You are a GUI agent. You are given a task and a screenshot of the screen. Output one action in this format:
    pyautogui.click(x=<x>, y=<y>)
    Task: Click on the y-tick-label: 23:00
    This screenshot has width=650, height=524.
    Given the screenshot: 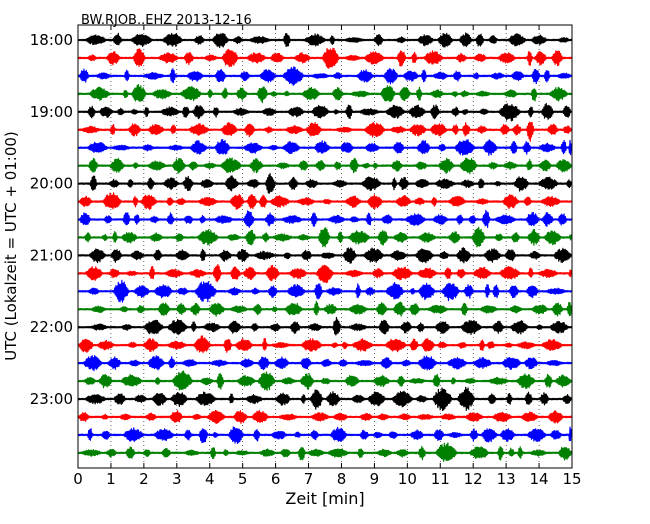 What is the action you would take?
    pyautogui.click(x=51, y=399)
    